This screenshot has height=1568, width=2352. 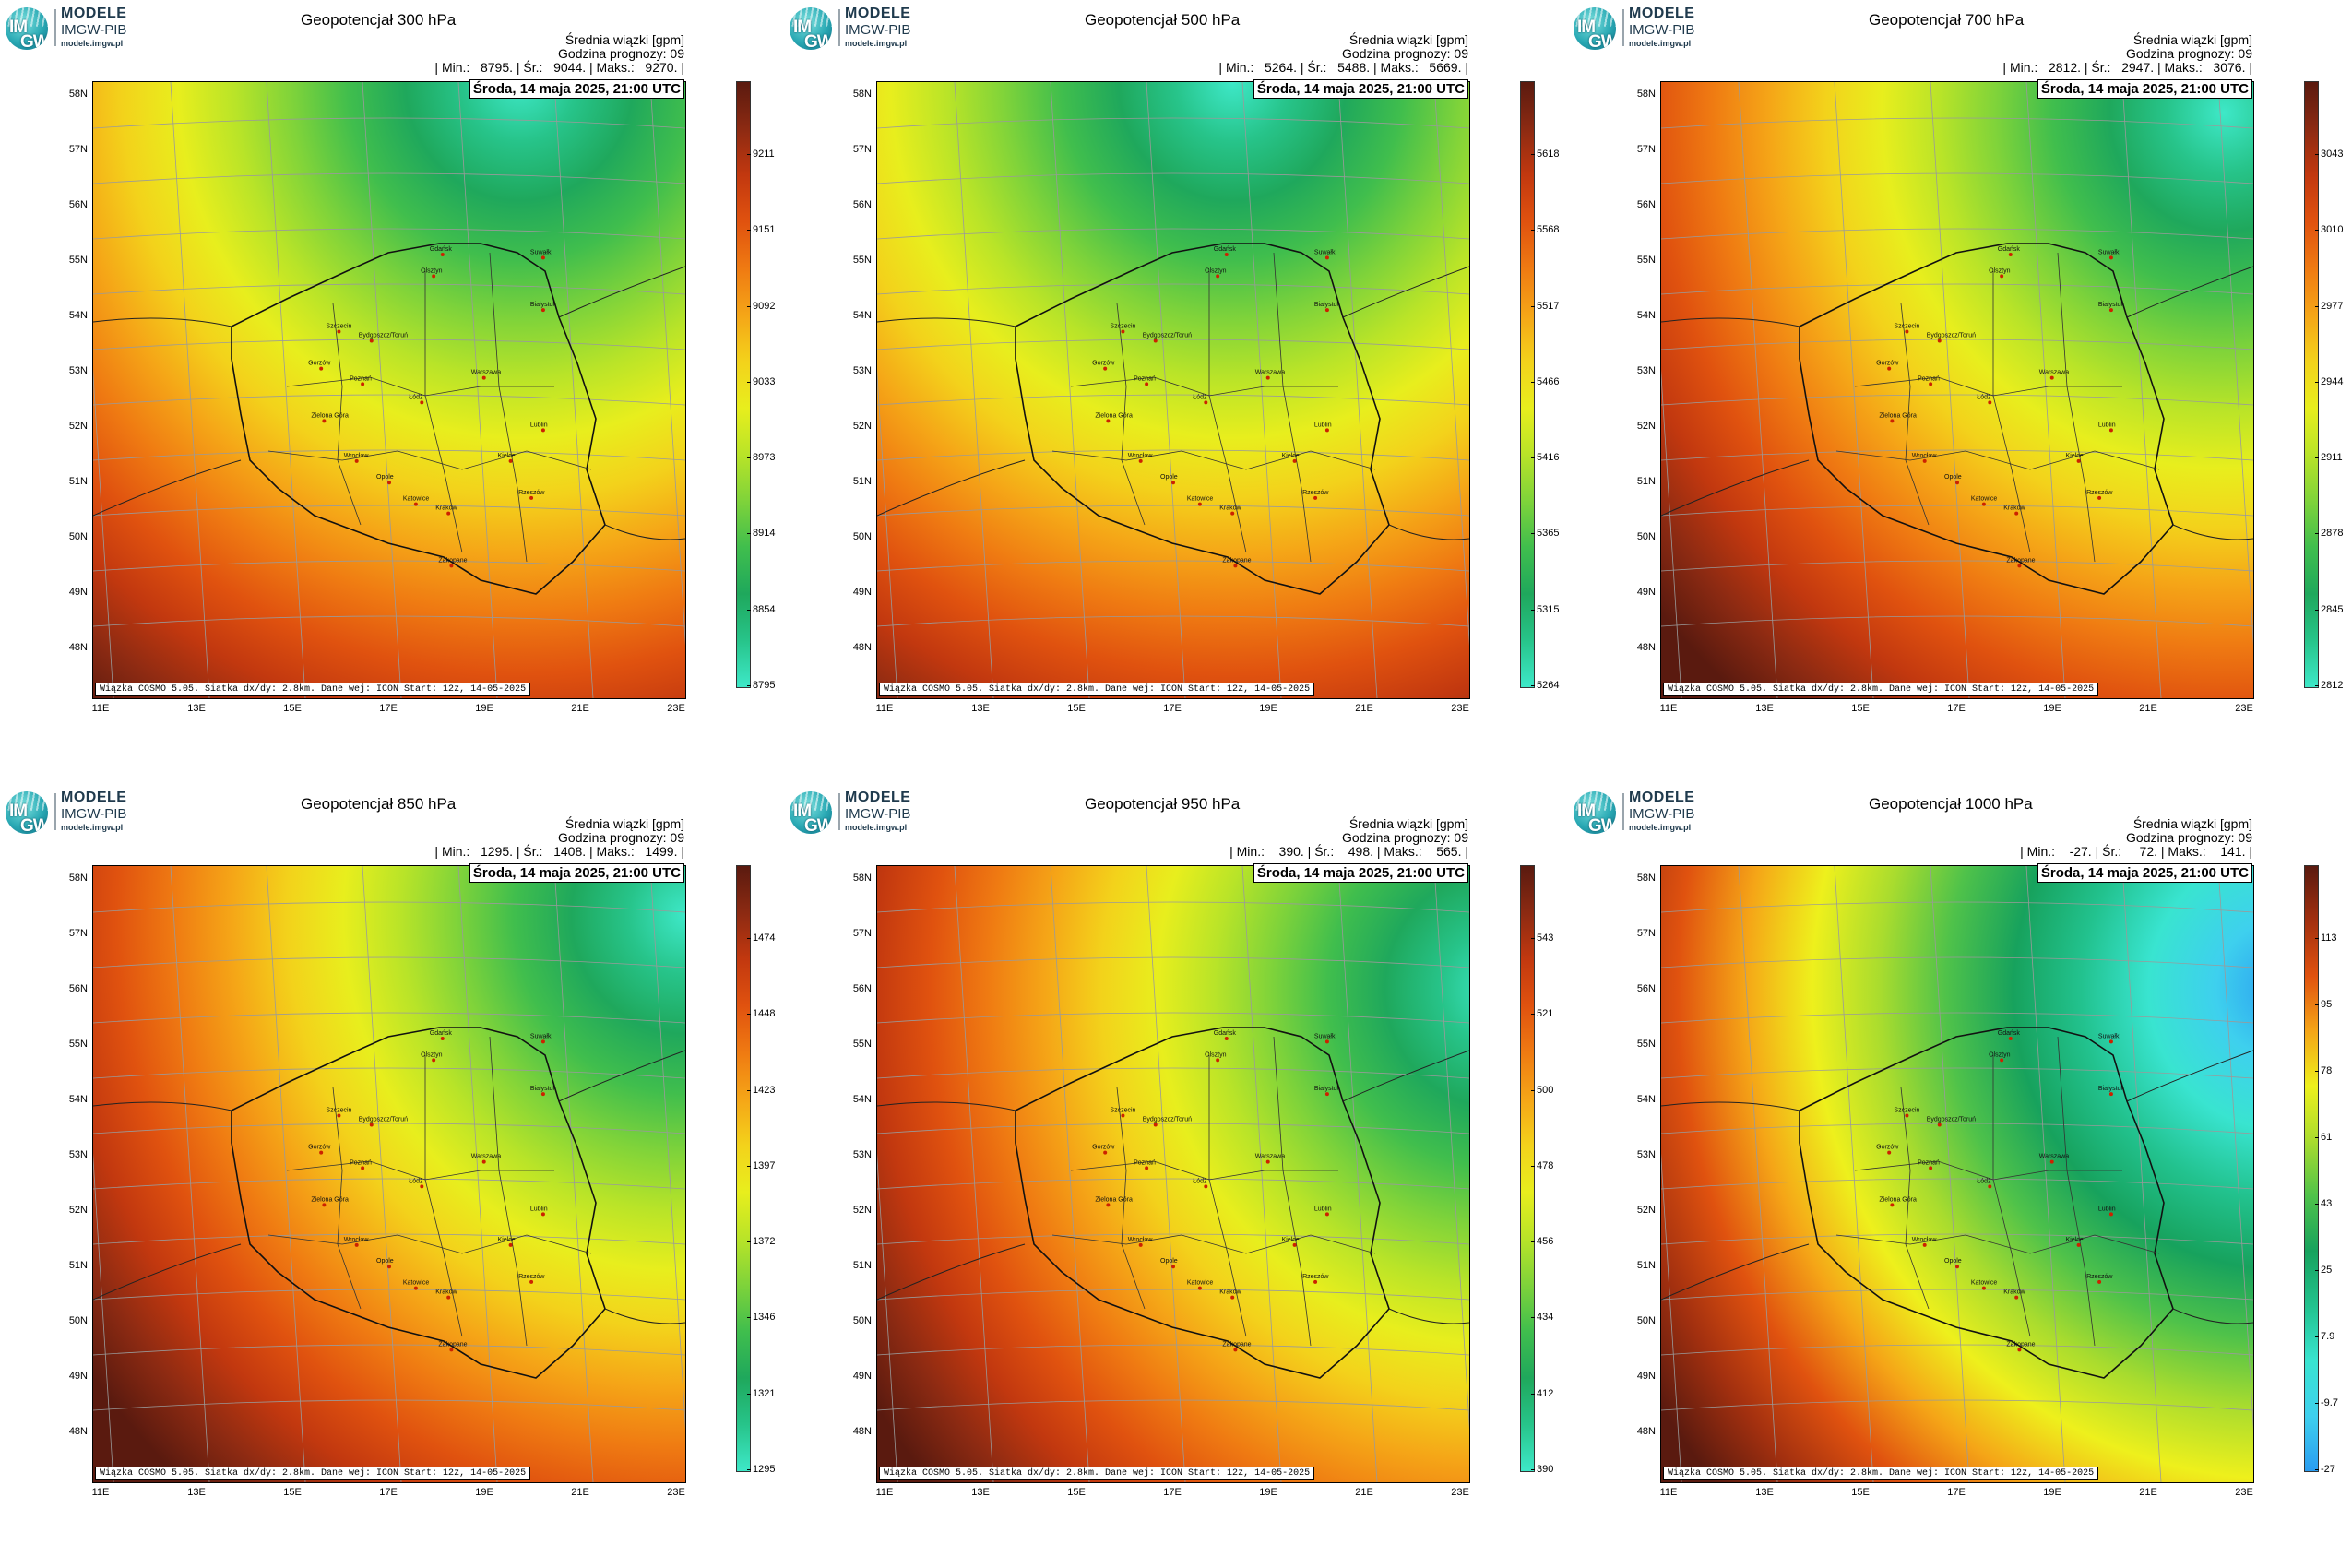 I want to click on colorbar-tick: 5568, so click(x=1545, y=230).